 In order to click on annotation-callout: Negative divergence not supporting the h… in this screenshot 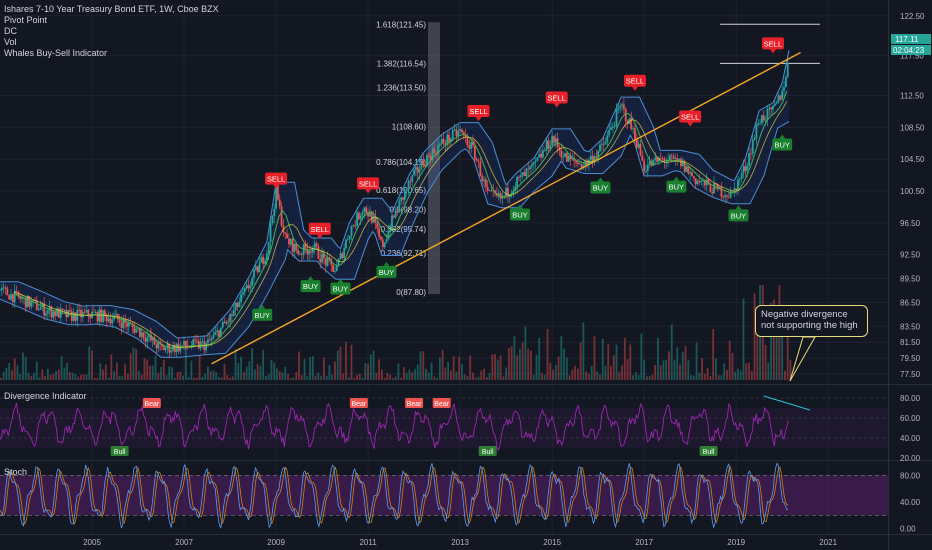, I will do `click(811, 321)`.